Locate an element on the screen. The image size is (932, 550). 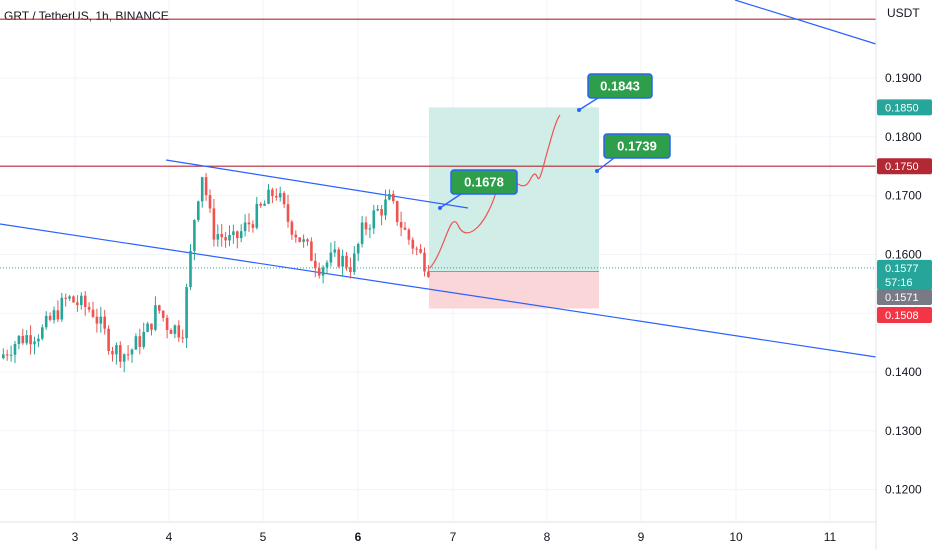
loss-zone is located at coordinates (514, 290).